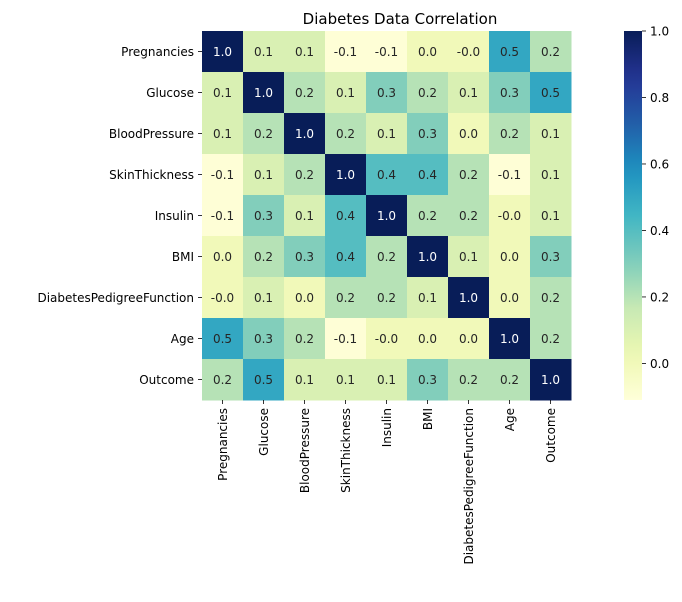 Image resolution: width=682 pixels, height=602 pixels. Describe the element at coordinates (222, 216) in the screenshot. I see `cell-label-4-0: -0.1` at that location.